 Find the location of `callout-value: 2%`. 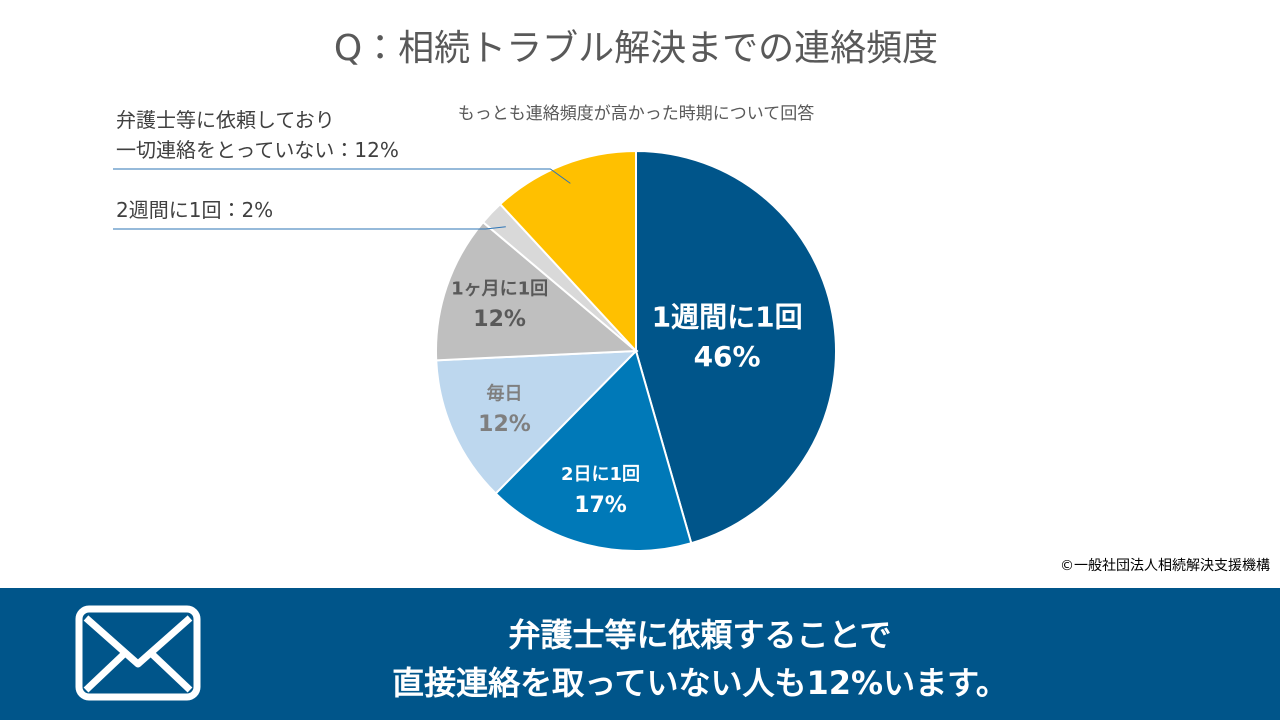

callout-value: 2% is located at coordinates (257, 210).